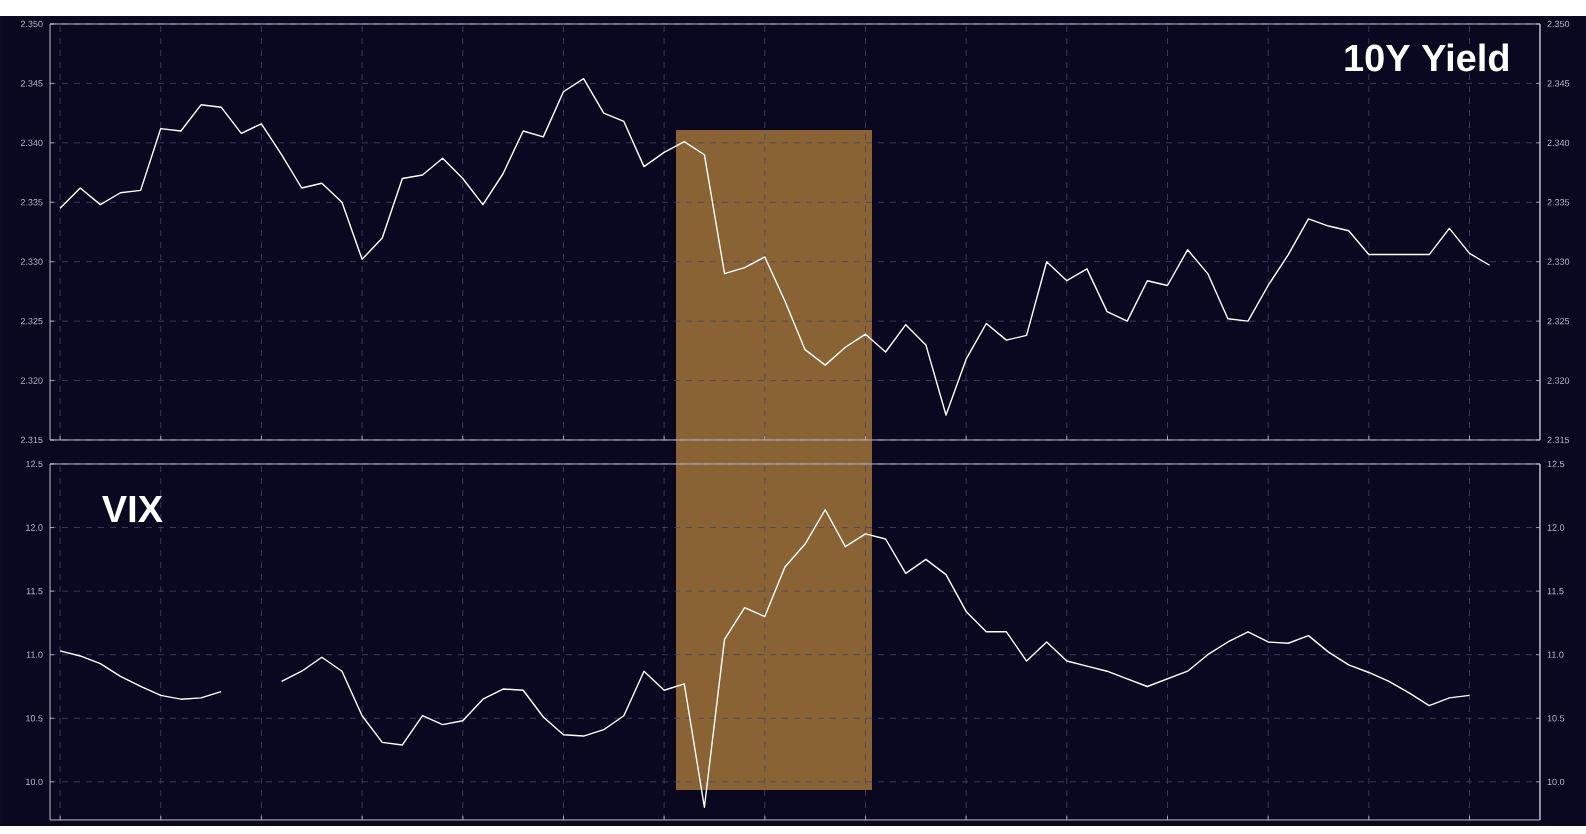 The image size is (1586, 834). Describe the element at coordinates (1427, 57) in the screenshot. I see `chart-title: 10Y Yield` at that location.